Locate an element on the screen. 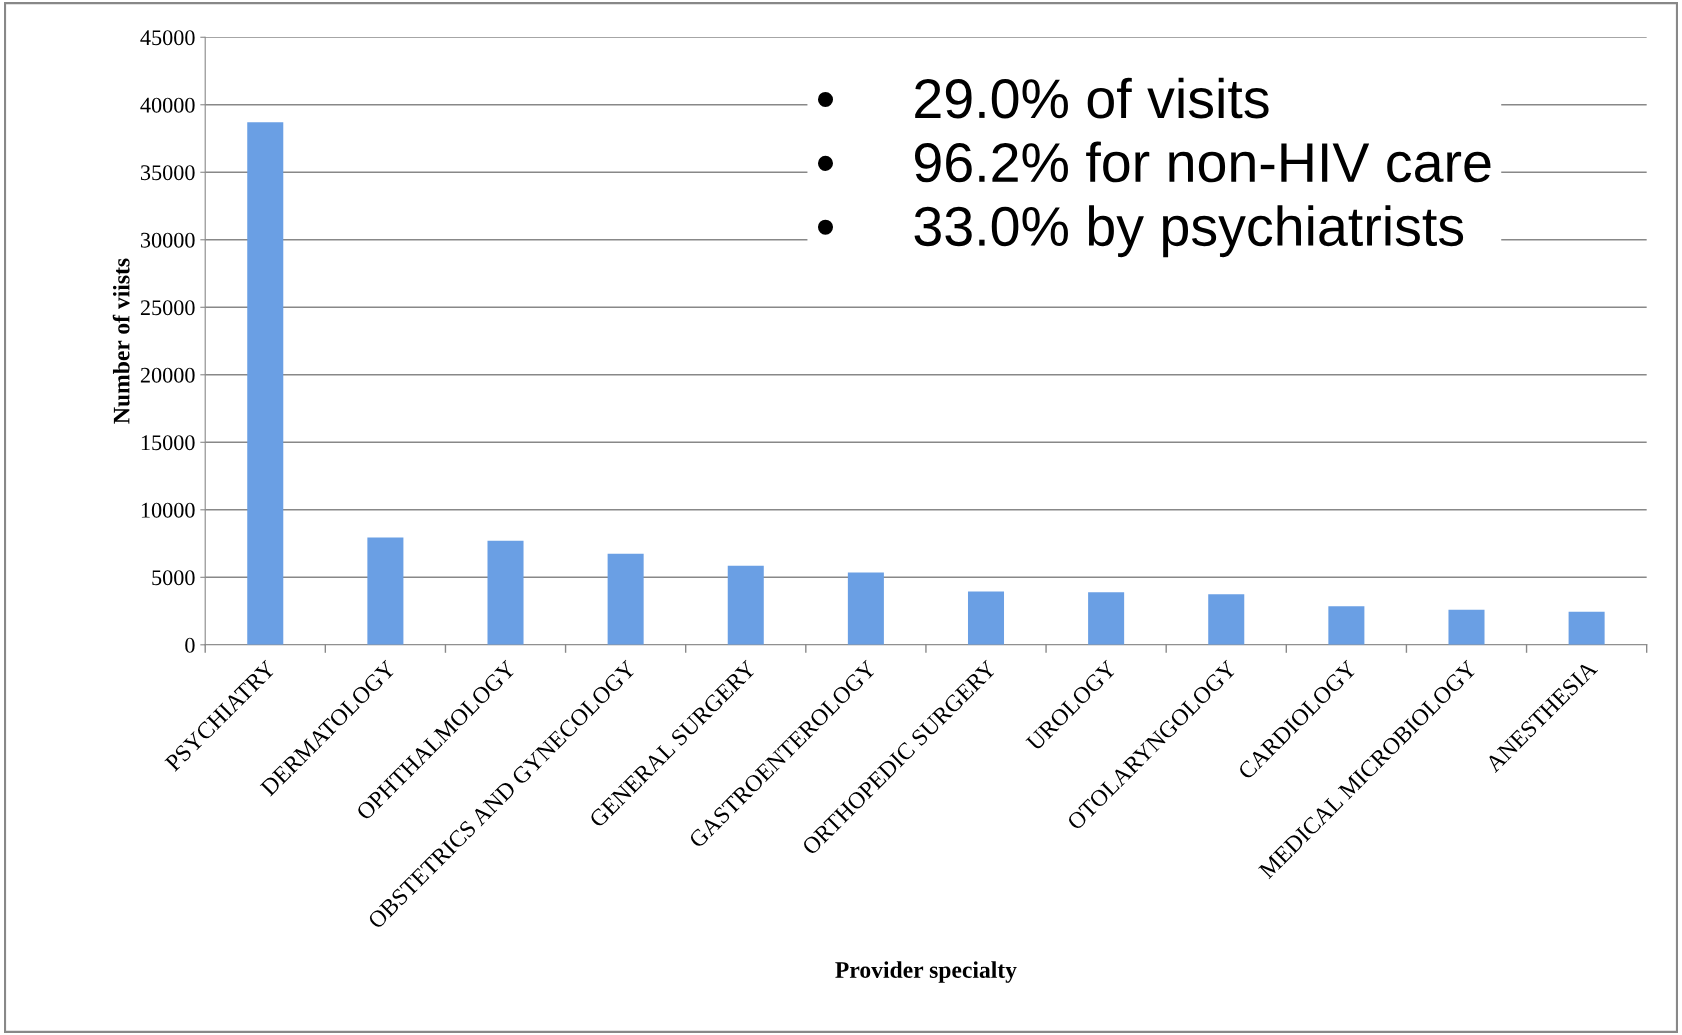  annotation: • 33.0% by psychiatrists is located at coordinates (1140, 231).